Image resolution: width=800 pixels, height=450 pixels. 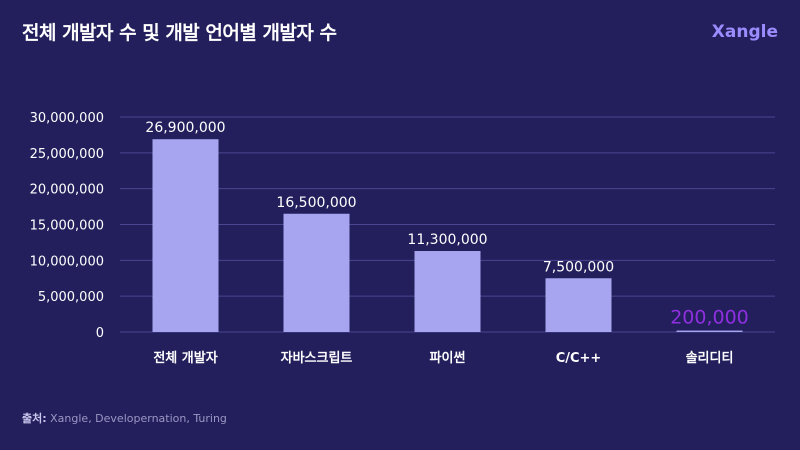 What do you see at coordinates (179, 33) in the screenshot?
I see `chart-title: 전체 개발자 수 및 개발 언어별 개발자 수` at bounding box center [179, 33].